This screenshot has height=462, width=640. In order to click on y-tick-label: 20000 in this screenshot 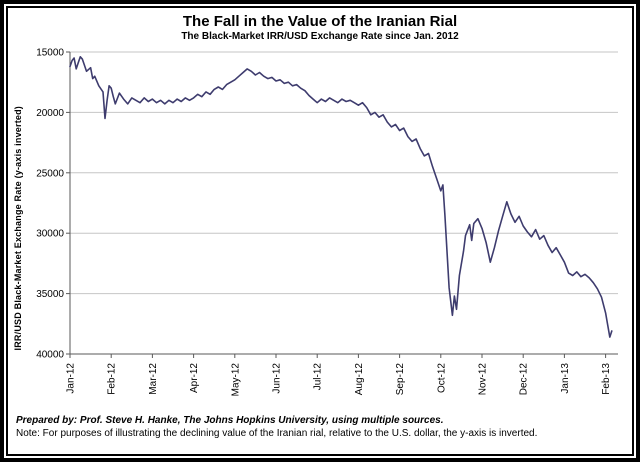, I will do `click(50, 113)`.